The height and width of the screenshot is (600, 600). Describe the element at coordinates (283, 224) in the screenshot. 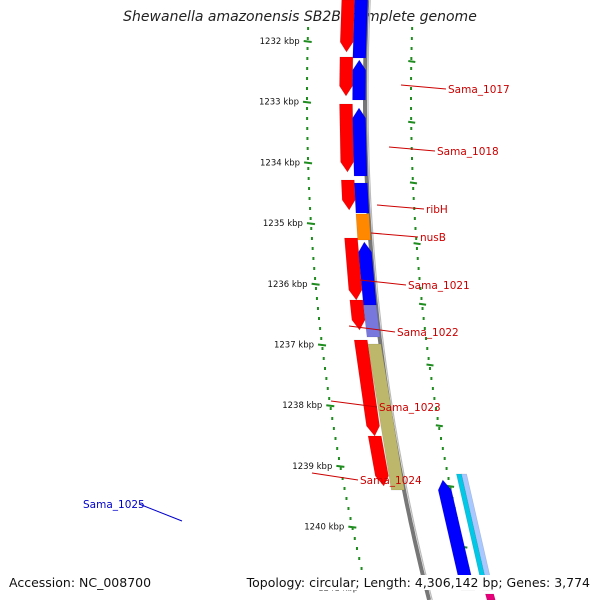

I see `tick-label: 1235 kbp` at that location.